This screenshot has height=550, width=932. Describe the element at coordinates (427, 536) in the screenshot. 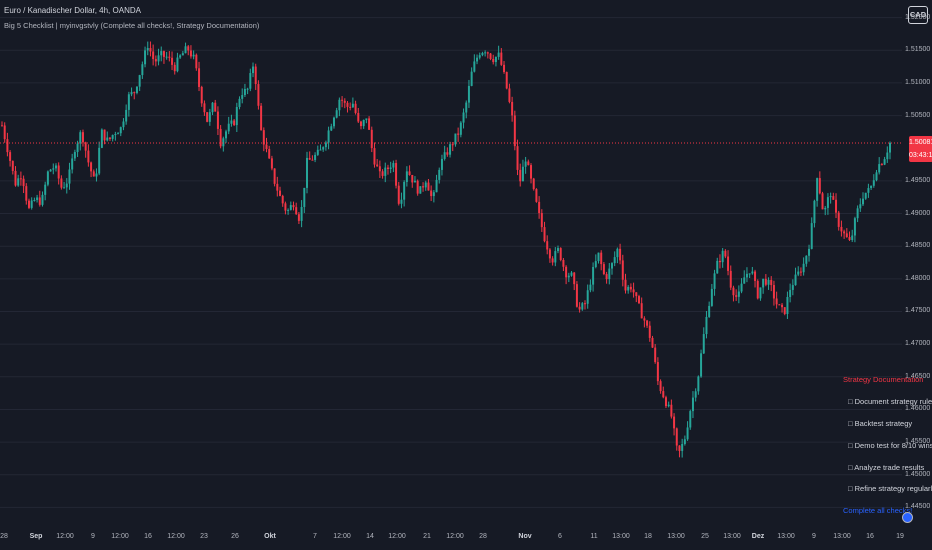

I see `time-tick-label: 21` at that location.